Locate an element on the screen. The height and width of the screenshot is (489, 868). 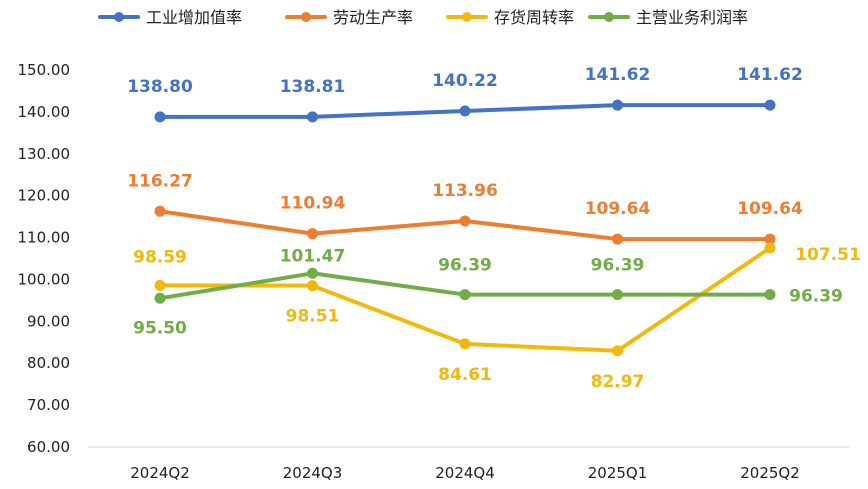
x-tick-label: 2025Q2 is located at coordinates (770, 473).